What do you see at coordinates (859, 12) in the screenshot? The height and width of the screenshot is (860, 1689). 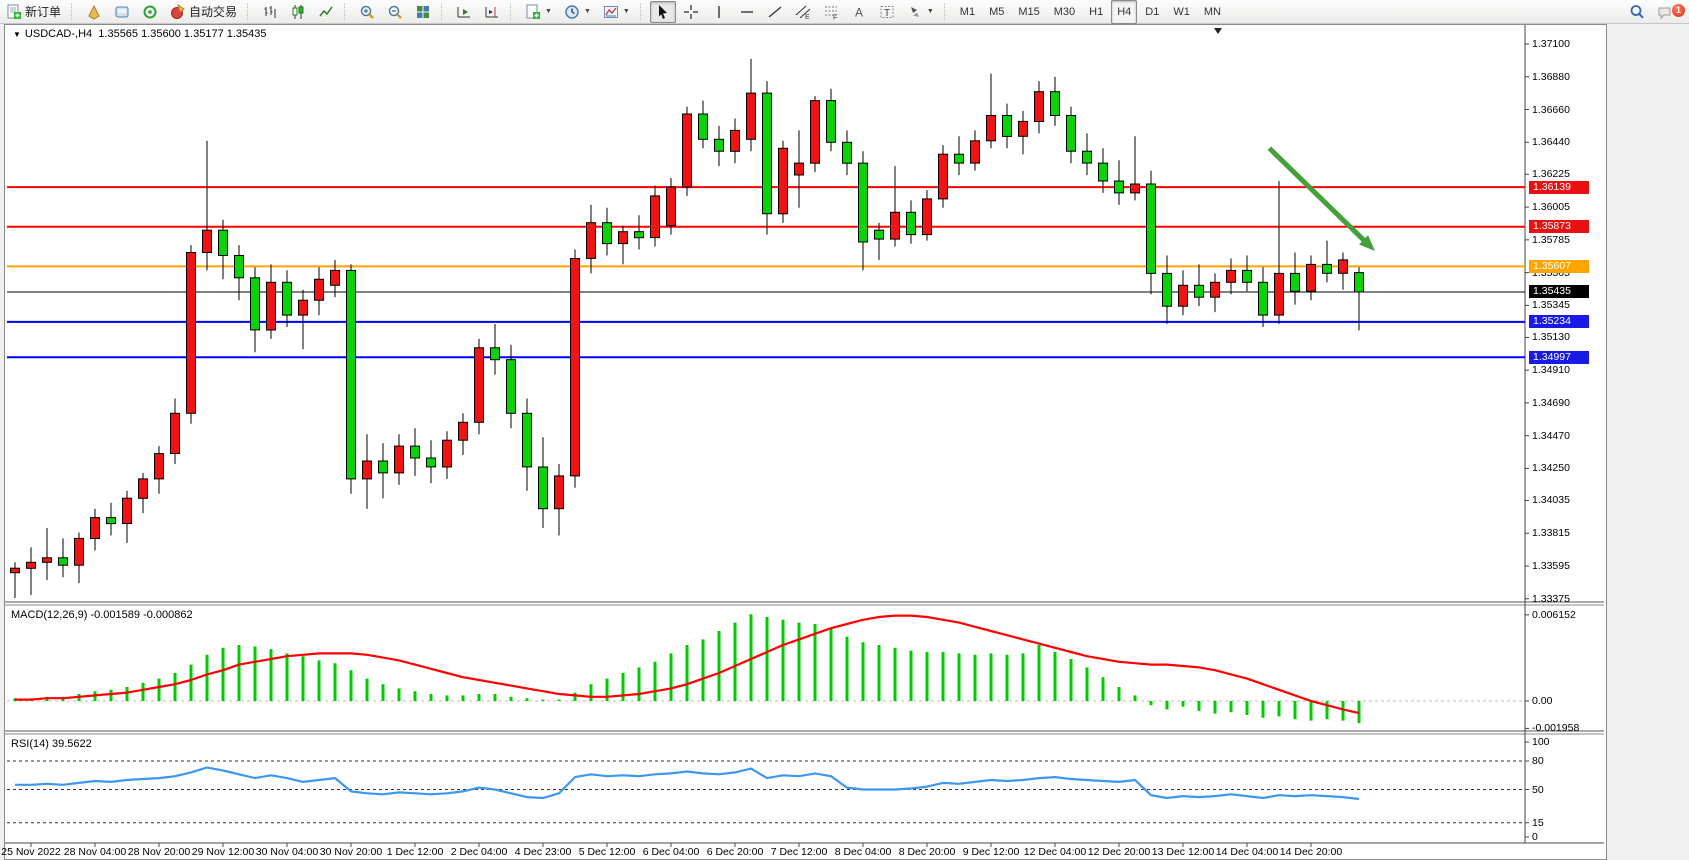 I see `text-tool-button: A` at bounding box center [859, 12].